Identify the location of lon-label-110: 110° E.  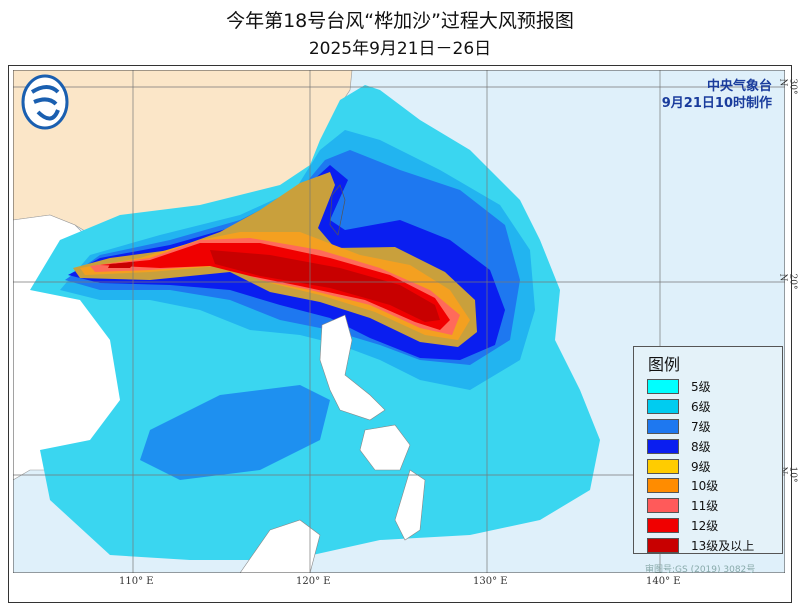
(136, 581).